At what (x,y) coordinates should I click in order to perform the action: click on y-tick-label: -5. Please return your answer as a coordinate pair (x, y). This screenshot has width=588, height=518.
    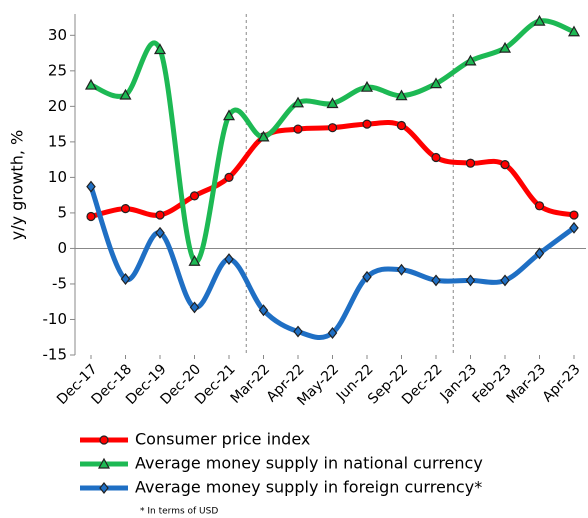
    Looking at the image, I should click on (59, 283).